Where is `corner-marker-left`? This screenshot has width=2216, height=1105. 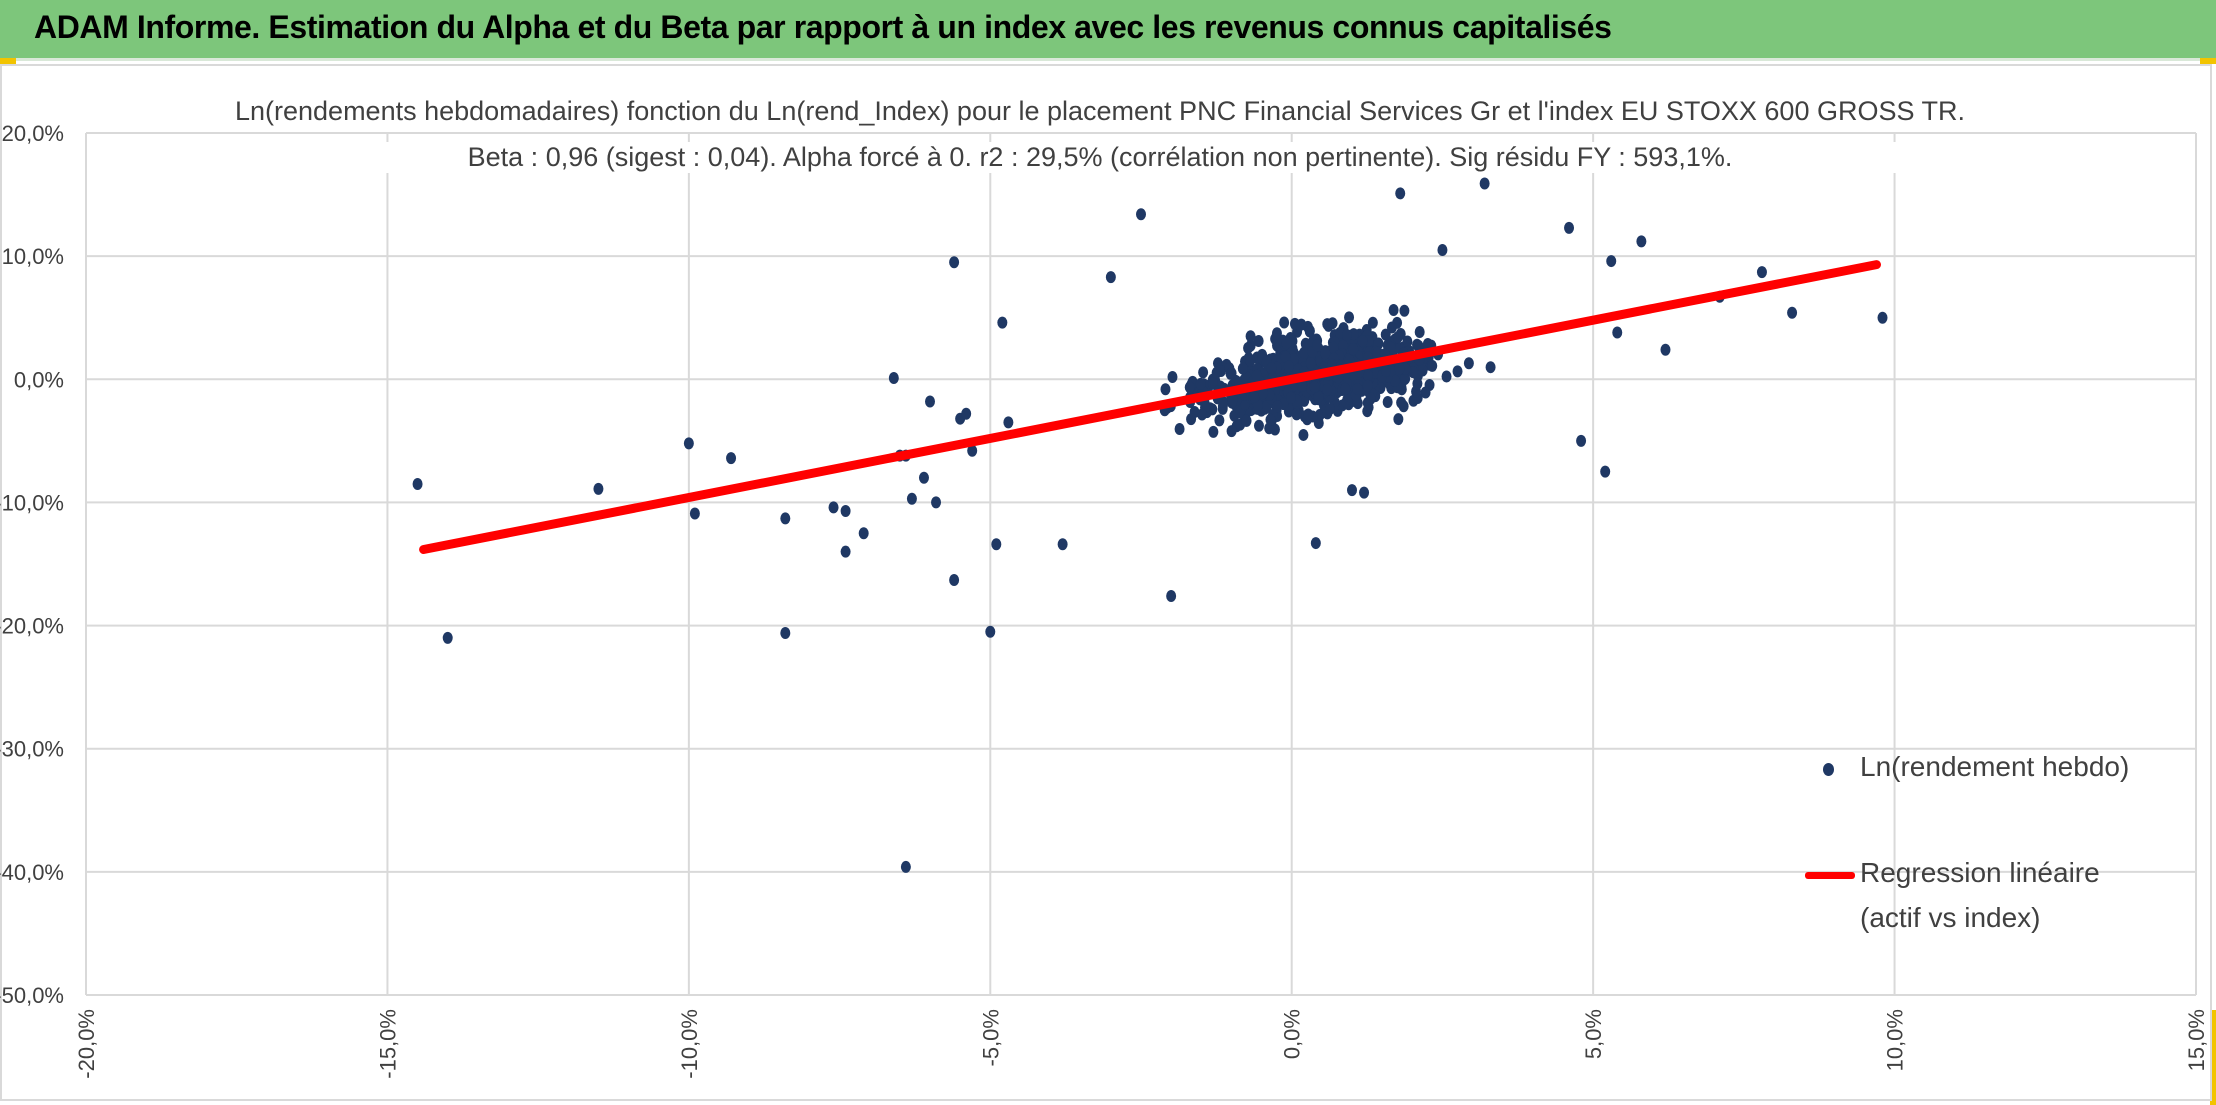 corner-marker-left is located at coordinates (8, 61).